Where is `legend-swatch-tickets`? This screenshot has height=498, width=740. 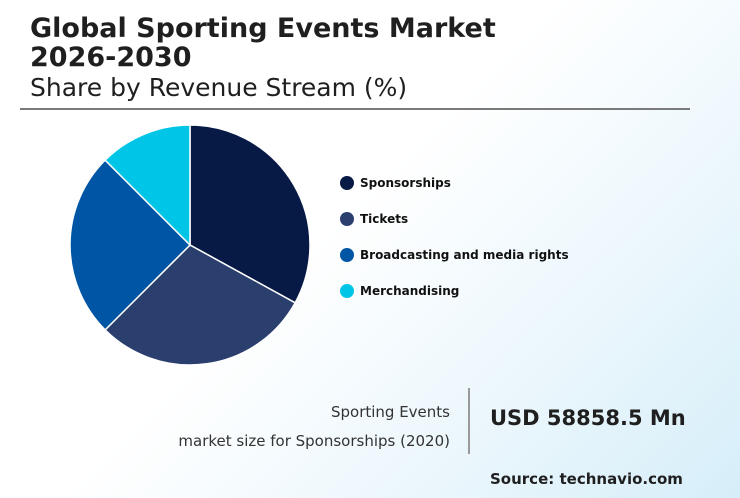
legend-swatch-tickets is located at coordinates (347, 219).